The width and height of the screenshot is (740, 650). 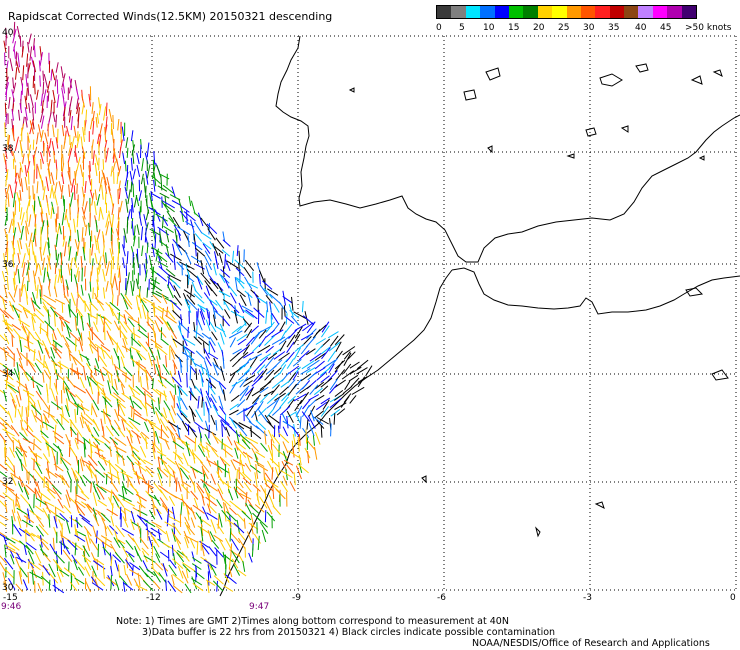 What do you see at coordinates (10, 598) in the screenshot?
I see `lon-label: -15` at bounding box center [10, 598].